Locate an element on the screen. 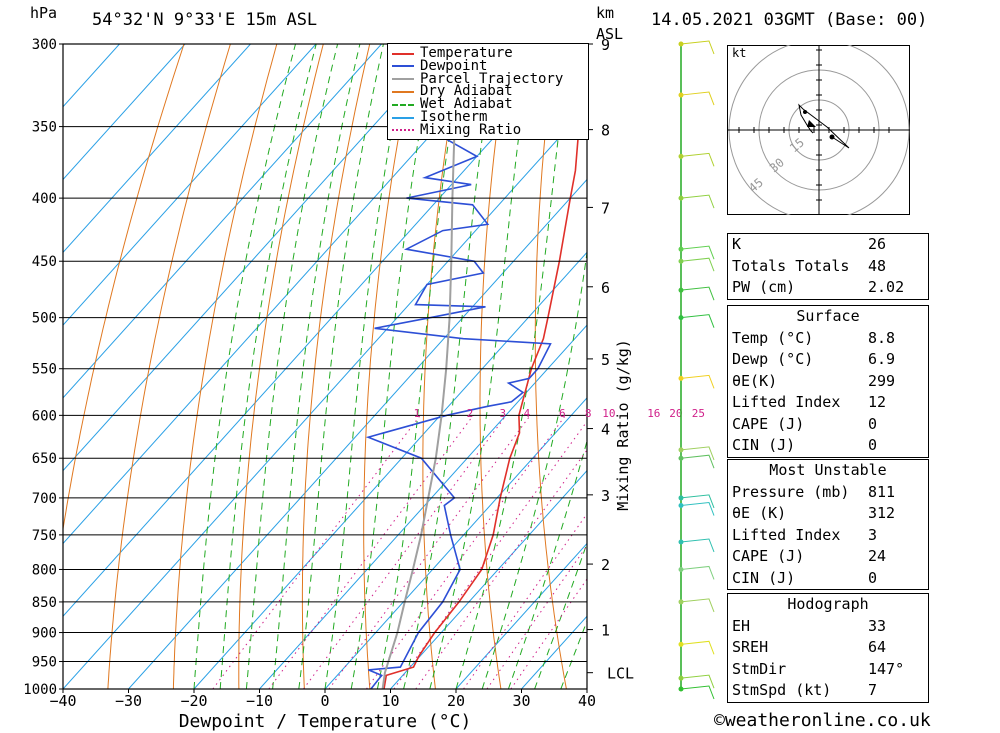 The image size is (1000, 733). index-value: 299 is located at coordinates (882, 380).